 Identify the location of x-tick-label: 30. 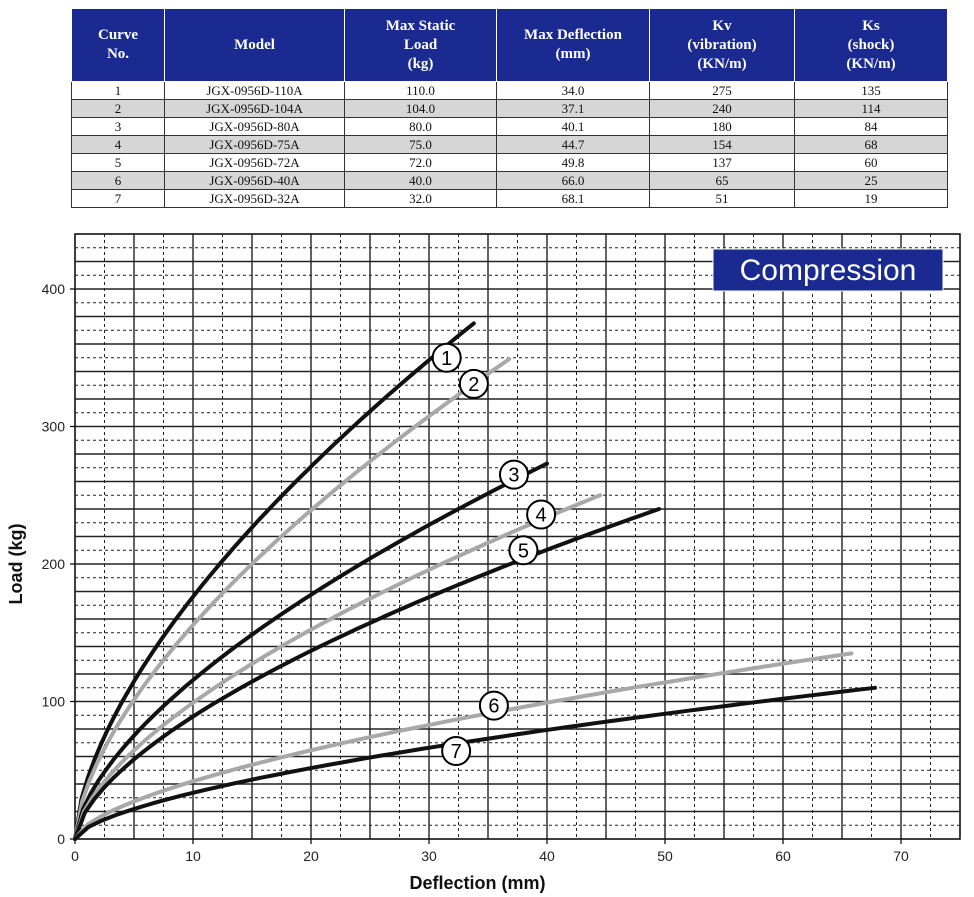
(429, 856).